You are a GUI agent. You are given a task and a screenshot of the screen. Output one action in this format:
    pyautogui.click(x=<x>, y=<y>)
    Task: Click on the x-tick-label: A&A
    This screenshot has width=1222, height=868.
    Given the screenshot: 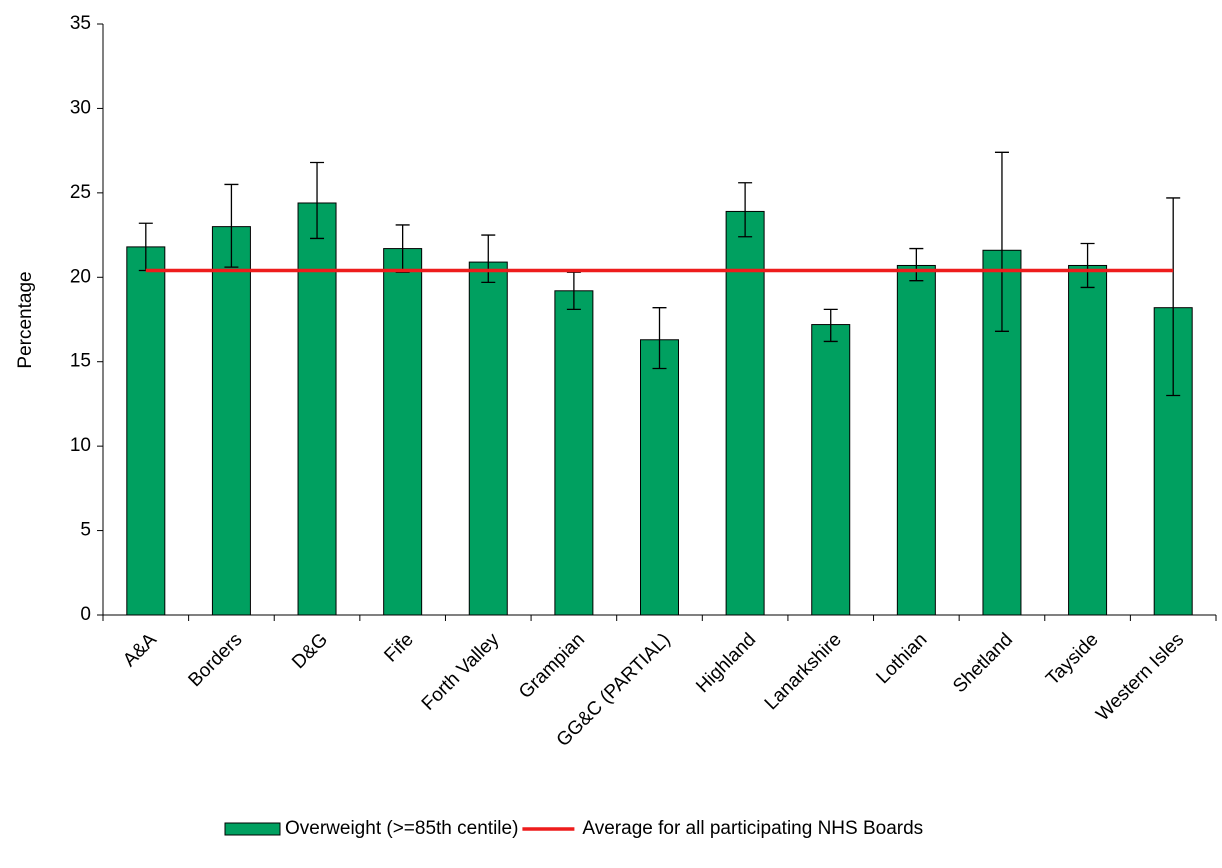 What is the action you would take?
    pyautogui.click(x=140, y=650)
    